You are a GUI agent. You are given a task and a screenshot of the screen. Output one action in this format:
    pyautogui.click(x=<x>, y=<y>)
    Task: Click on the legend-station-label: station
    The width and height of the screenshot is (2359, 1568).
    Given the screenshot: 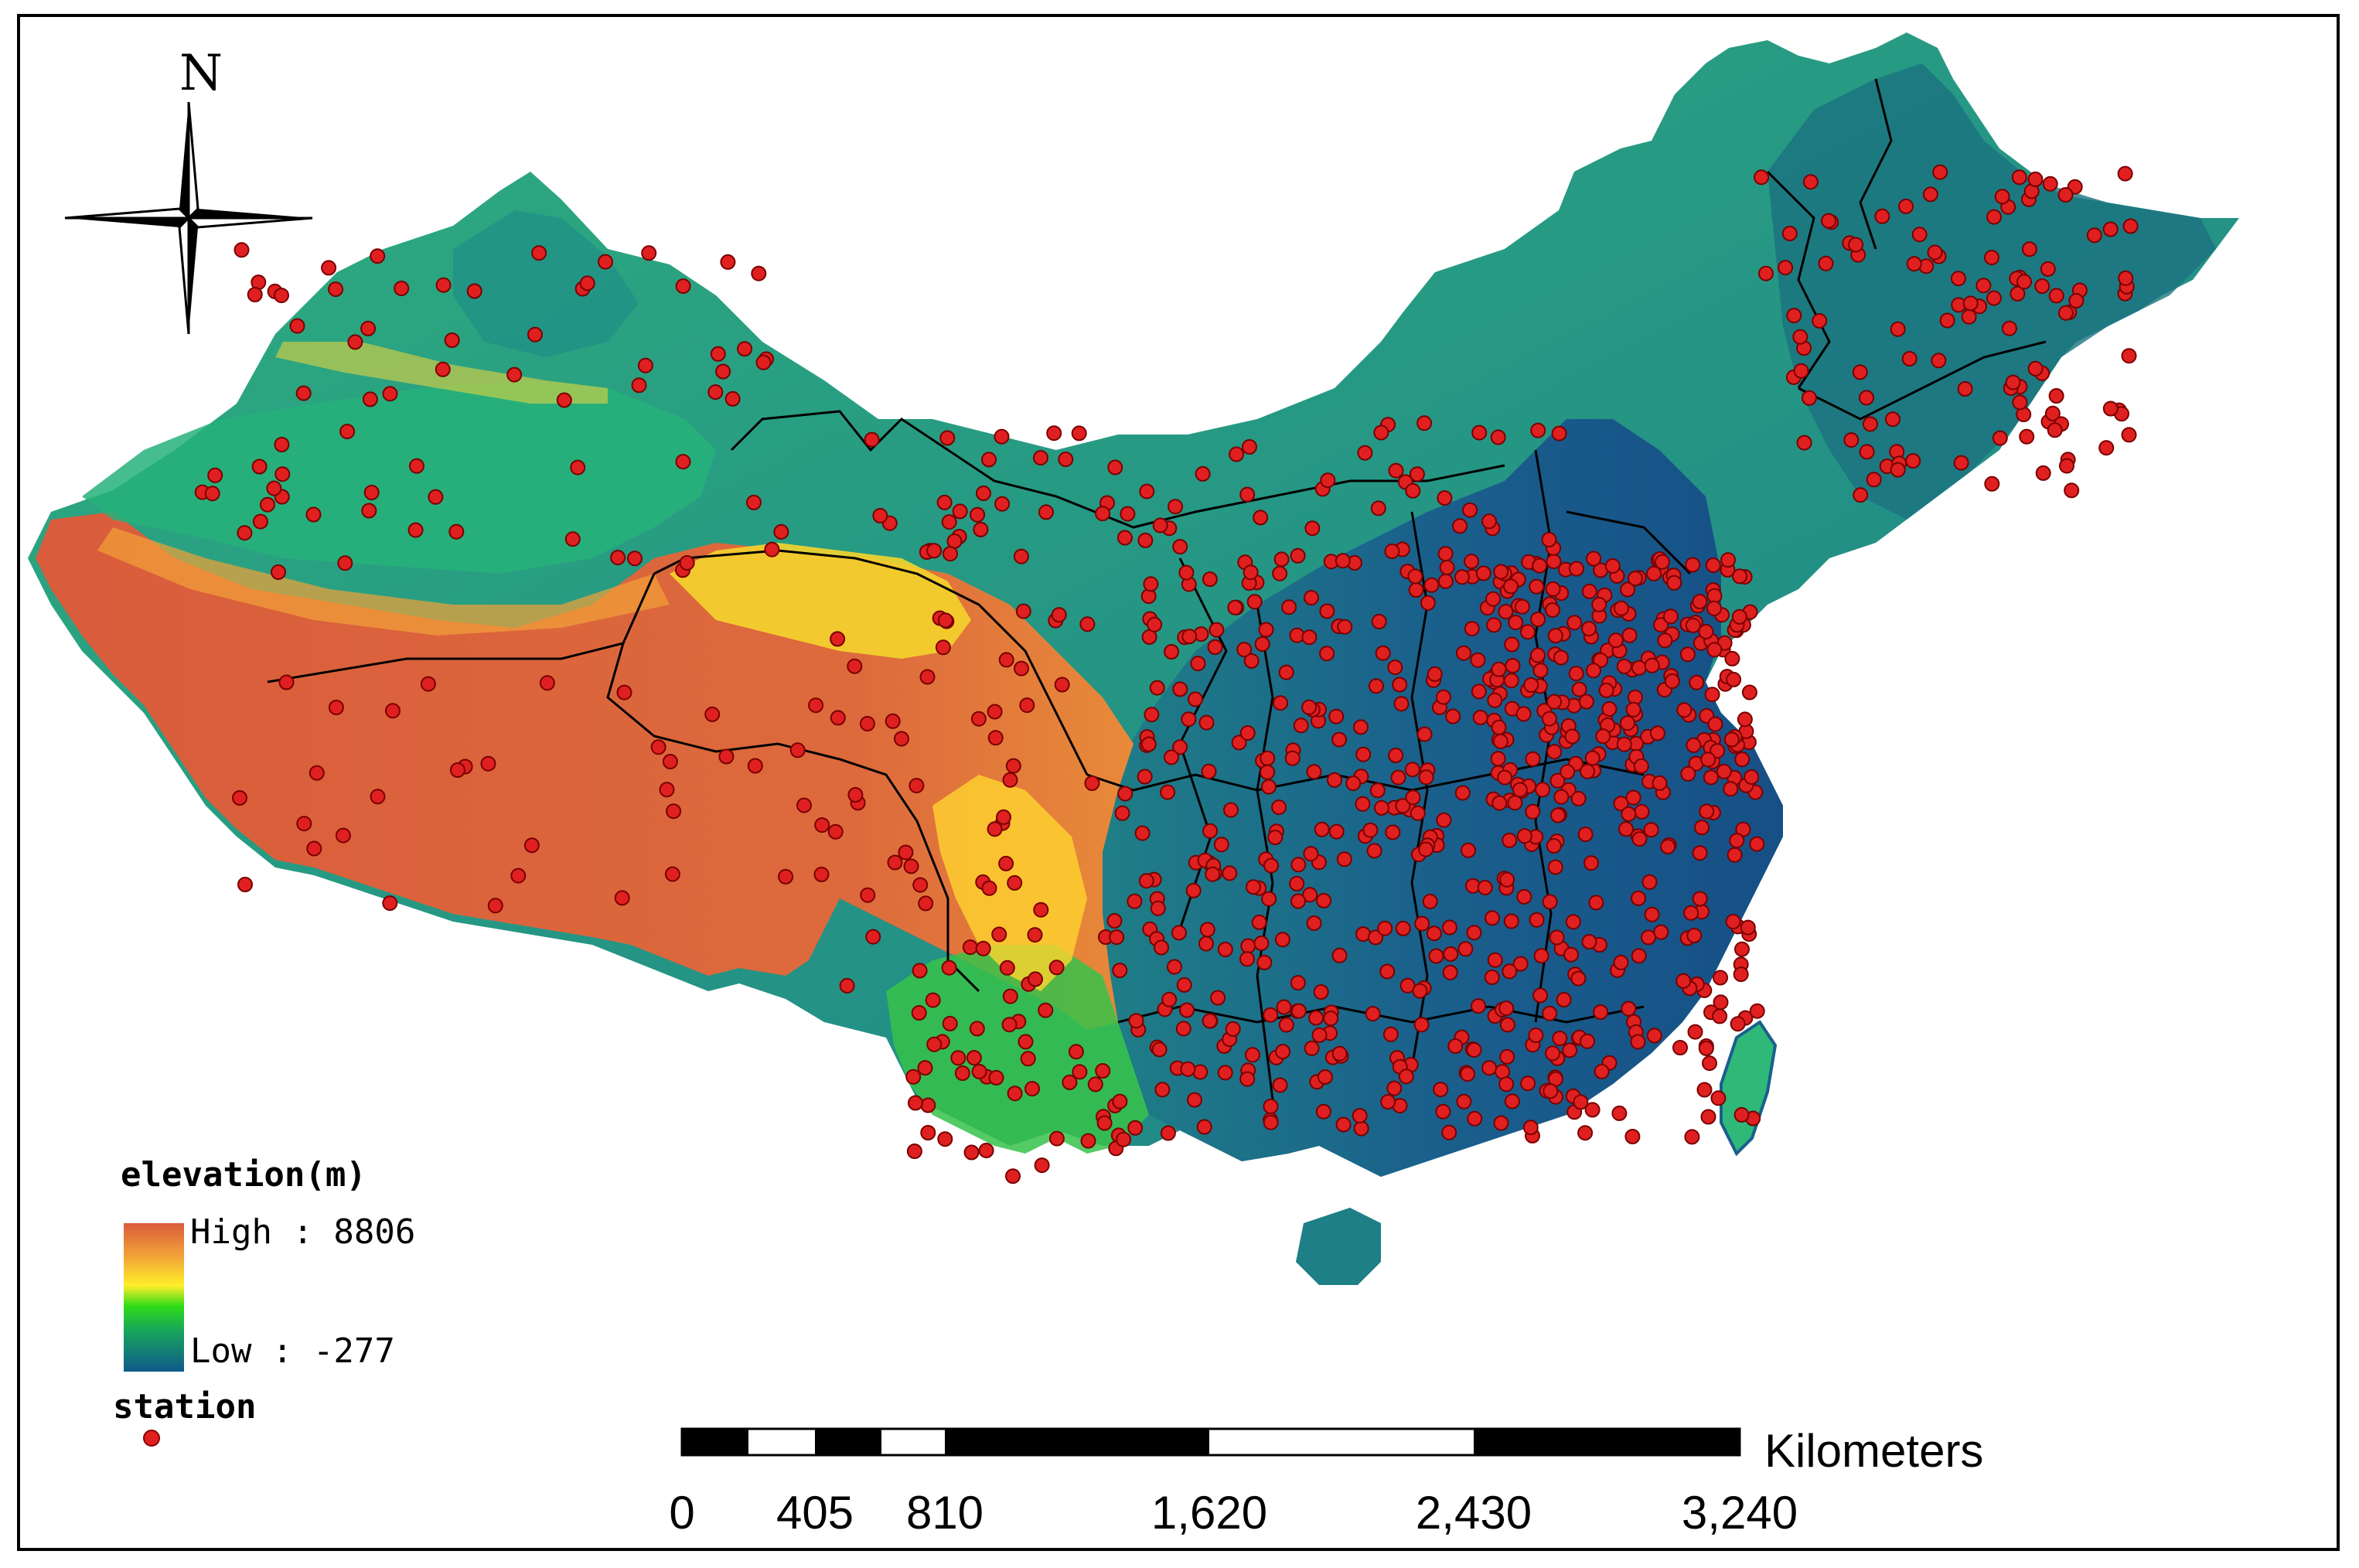 What is the action you would take?
    pyautogui.click(x=185, y=1407)
    